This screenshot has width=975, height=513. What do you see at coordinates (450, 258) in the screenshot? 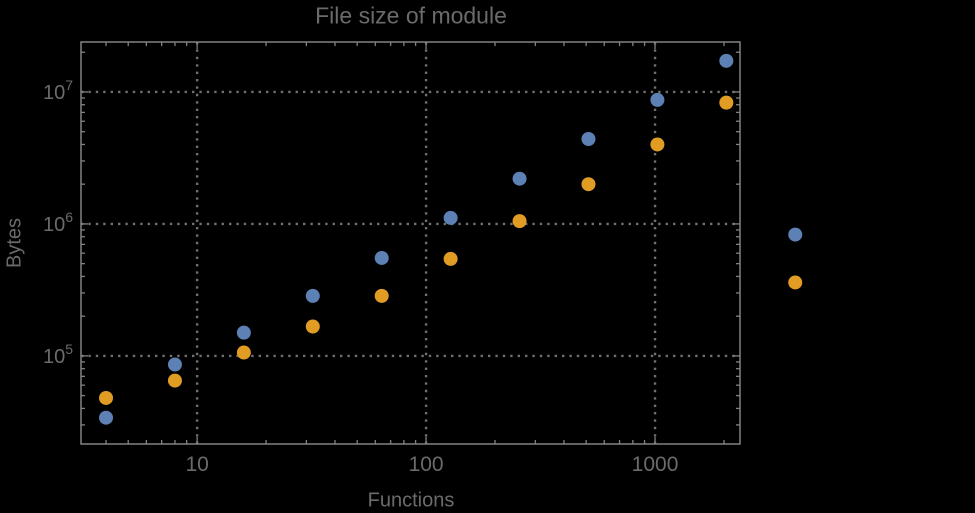
I see `data-point-s2-x128` at bounding box center [450, 258].